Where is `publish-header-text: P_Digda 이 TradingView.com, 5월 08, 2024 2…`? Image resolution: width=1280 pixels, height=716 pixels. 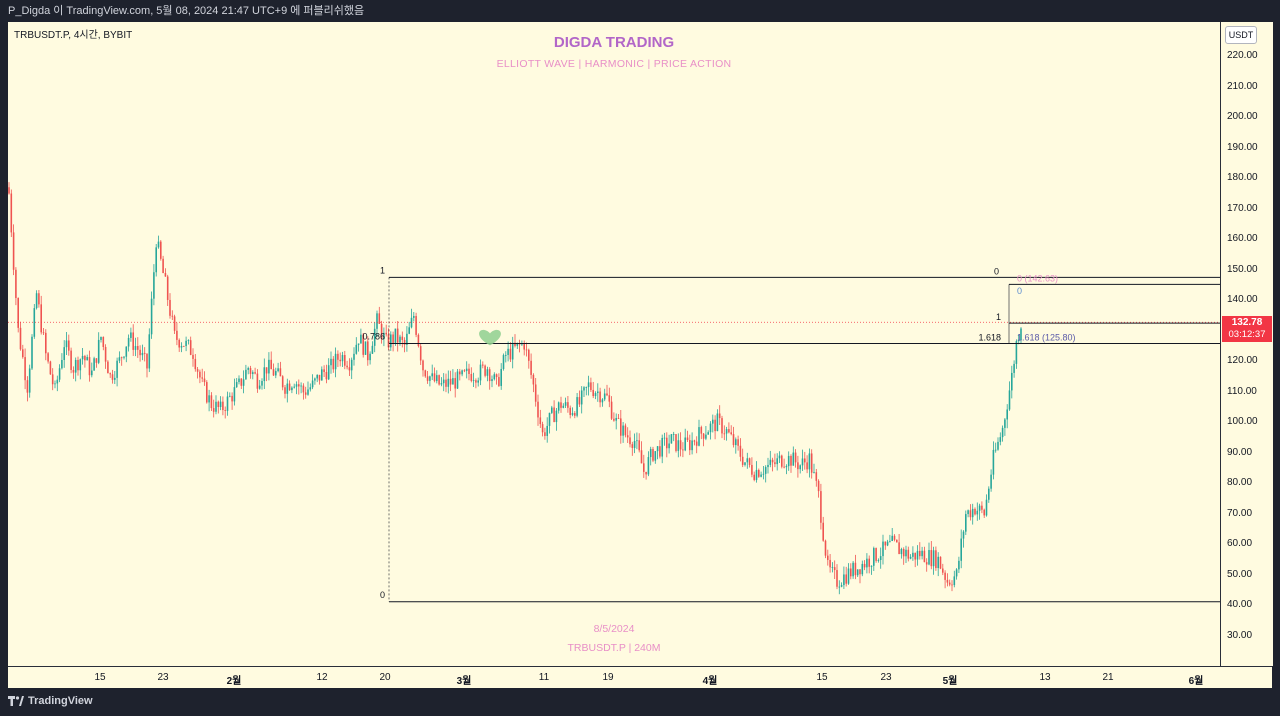
publish-header-text: P_Digda 이 TradingView.com, 5월 08, 2024 2… is located at coordinates (186, 11).